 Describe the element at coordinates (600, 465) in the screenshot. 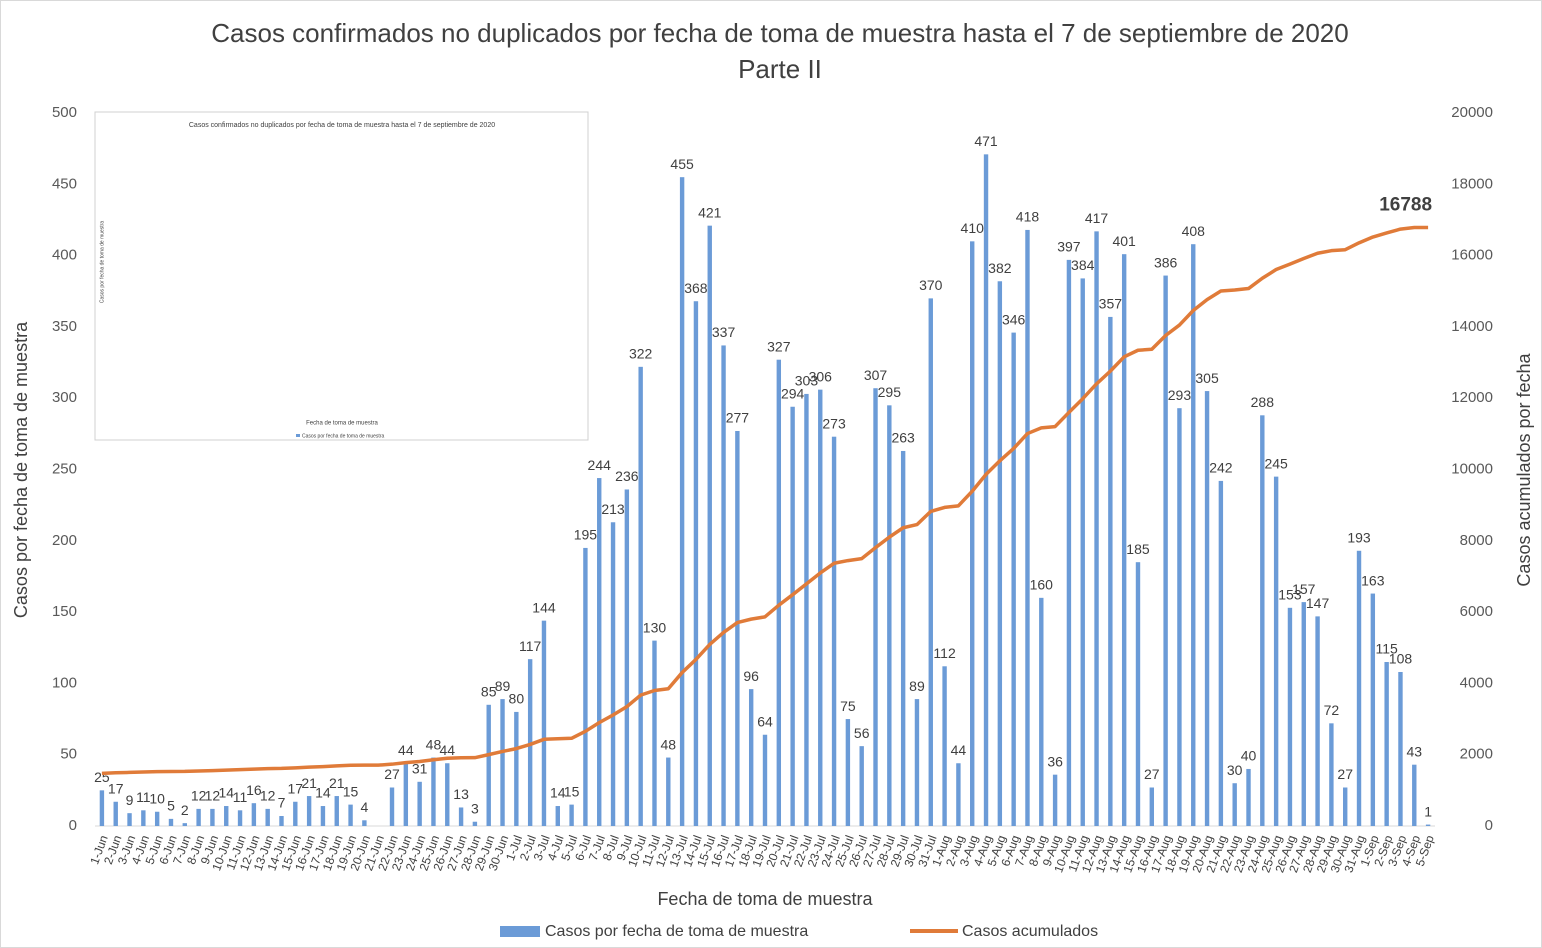

I see `data-label: 244` at that location.